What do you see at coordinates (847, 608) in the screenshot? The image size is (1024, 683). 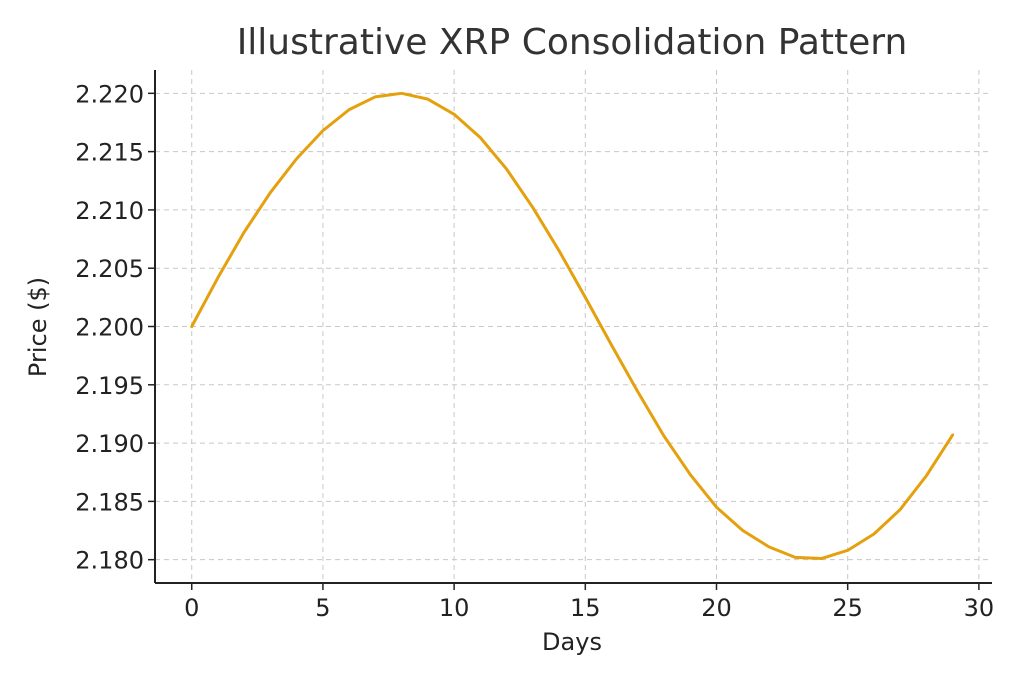 I see `x-tick-label: 25` at bounding box center [847, 608].